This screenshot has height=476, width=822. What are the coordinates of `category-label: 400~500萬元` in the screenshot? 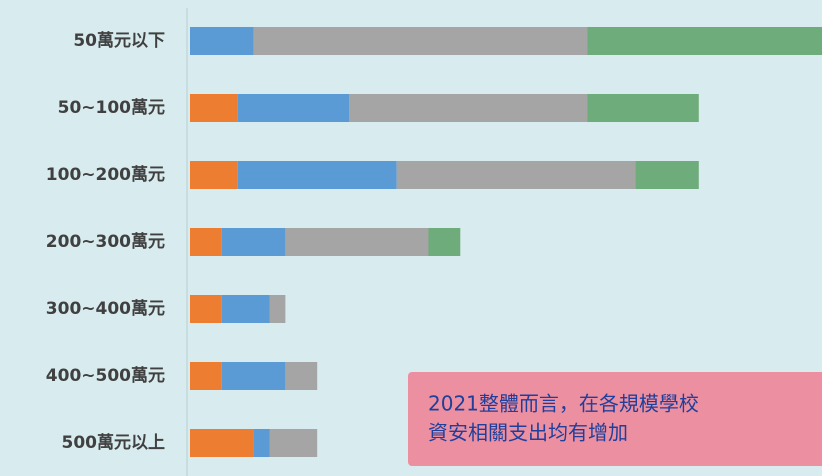 It's located at (105, 375).